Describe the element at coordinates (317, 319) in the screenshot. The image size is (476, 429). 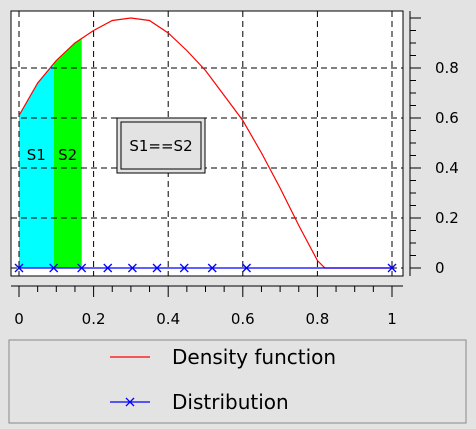
I see `x-tick-label: 0.8` at that location.